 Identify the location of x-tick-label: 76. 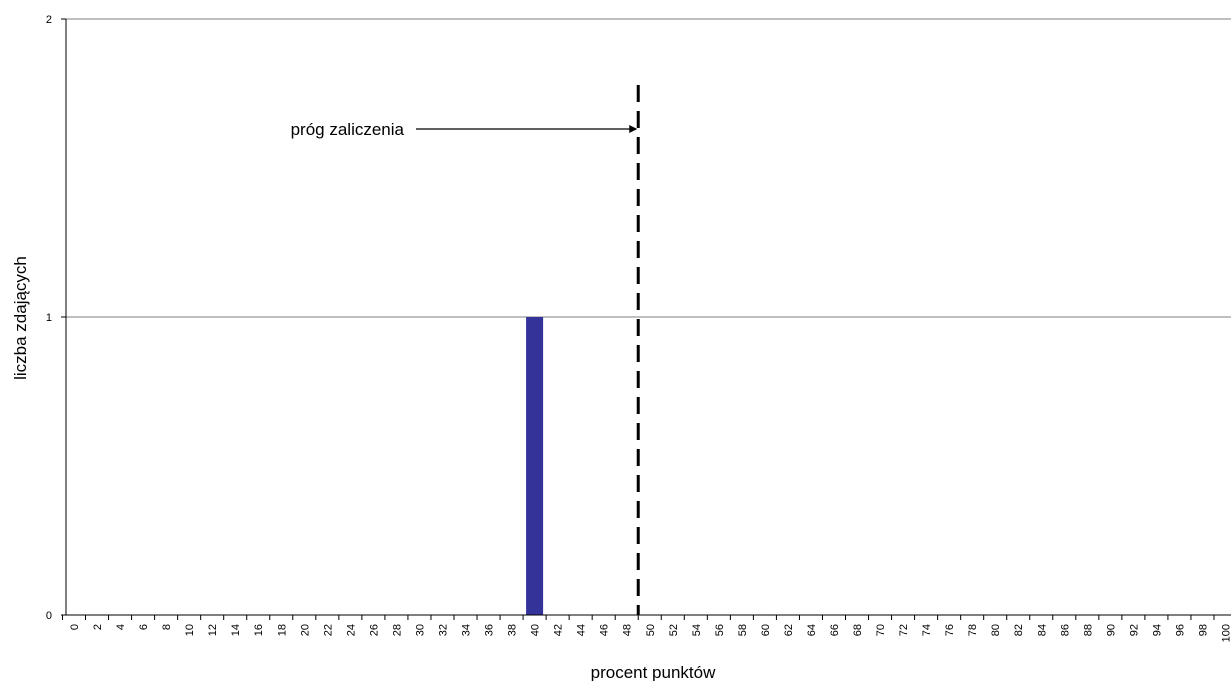
(950, 630).